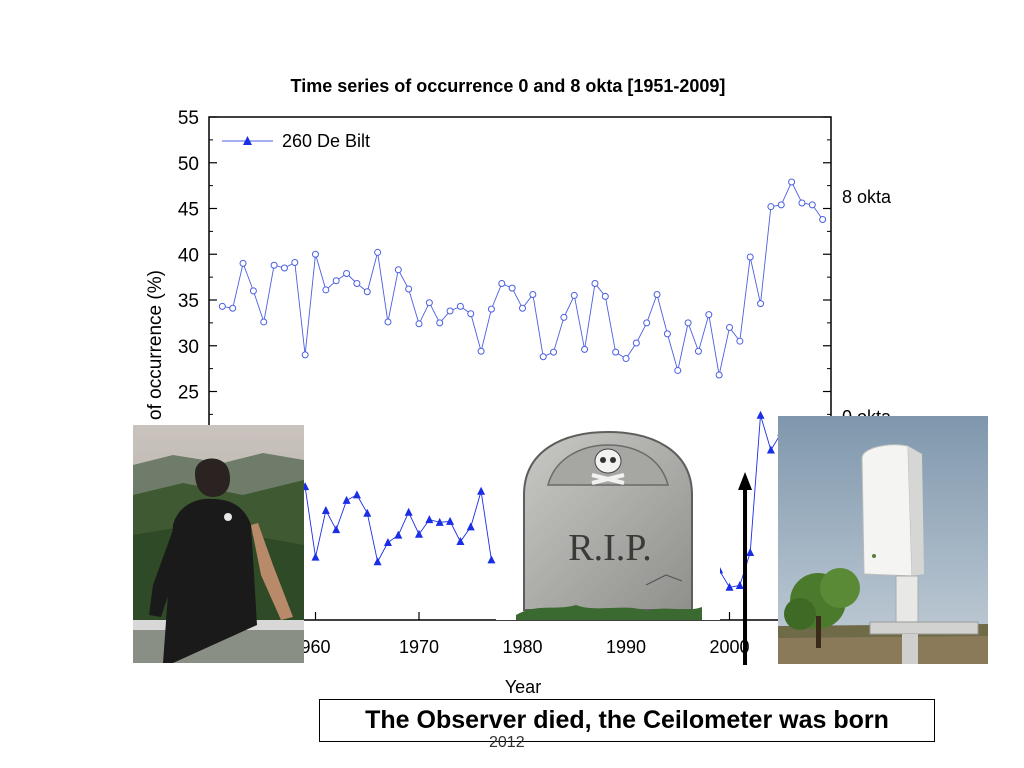 This screenshot has height=768, width=1024. What do you see at coordinates (188, 255) in the screenshot?
I see `y-tick-label: 40` at bounding box center [188, 255].